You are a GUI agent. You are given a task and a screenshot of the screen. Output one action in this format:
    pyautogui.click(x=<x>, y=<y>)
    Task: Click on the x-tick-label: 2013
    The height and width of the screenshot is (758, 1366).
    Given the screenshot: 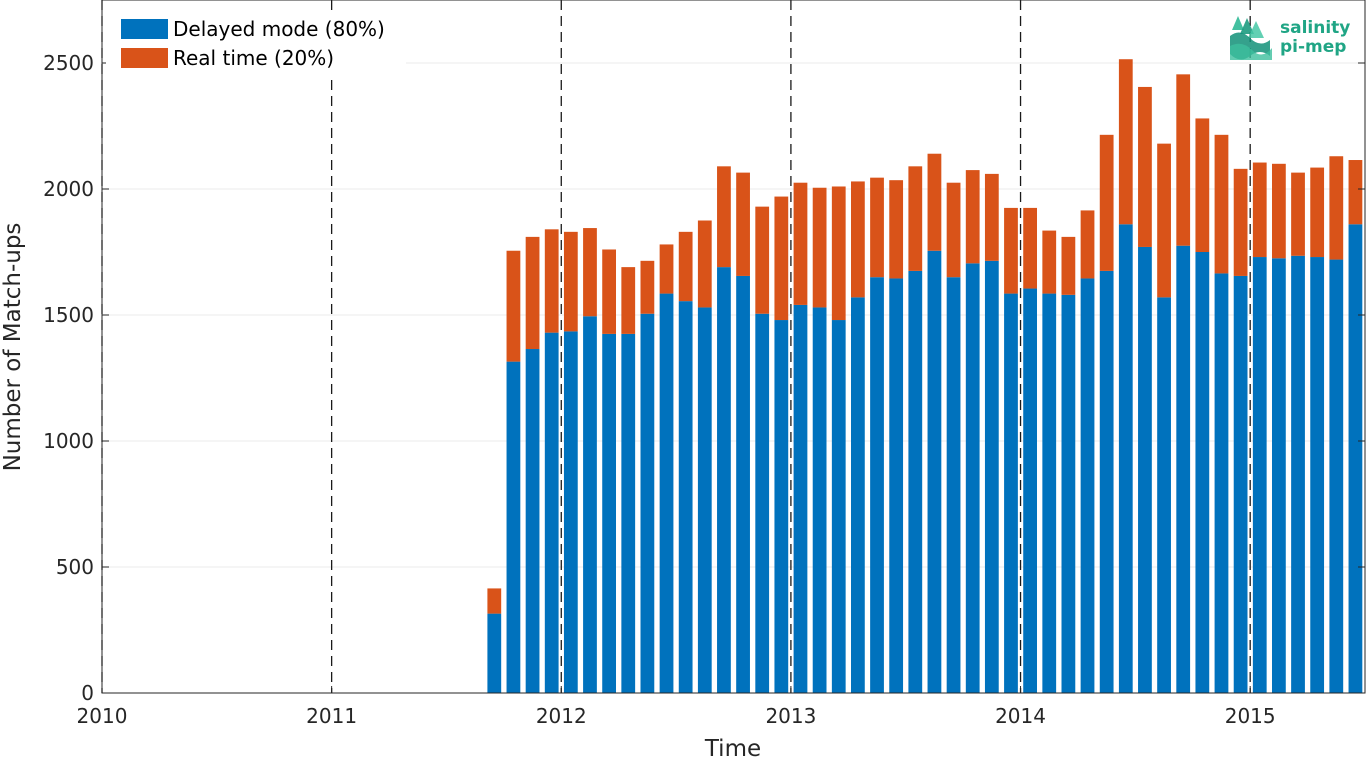 What is the action you would take?
    pyautogui.click(x=790, y=716)
    